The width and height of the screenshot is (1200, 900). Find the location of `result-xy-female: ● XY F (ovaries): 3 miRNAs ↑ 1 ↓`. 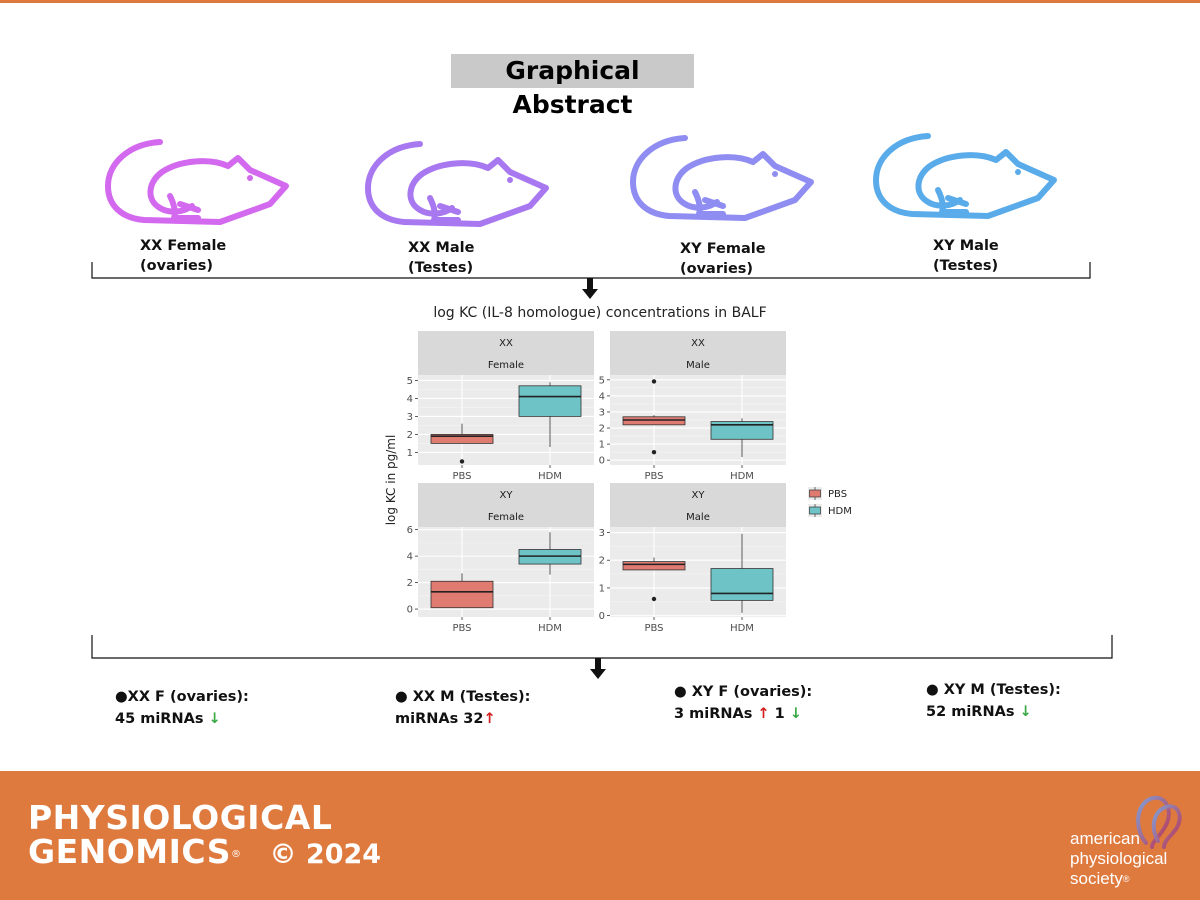

result-xy-female: ● XY F (ovaries): 3 miRNAs ↑ 1 ↓ is located at coordinates (743, 703).